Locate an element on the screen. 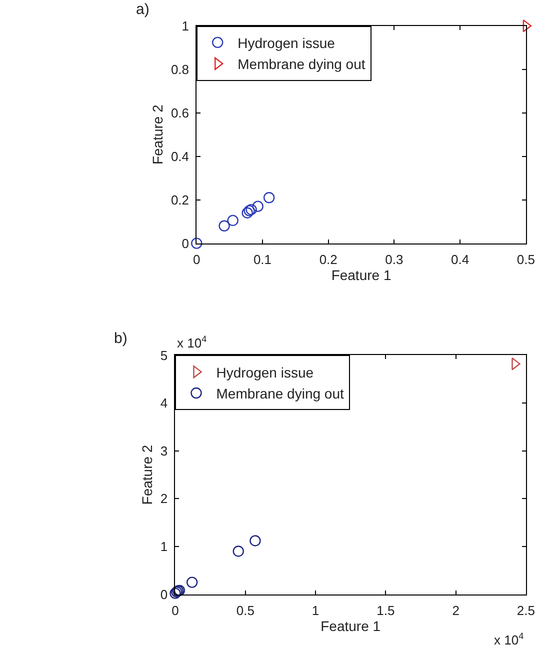 The width and height of the screenshot is (548, 665). text: b) is located at coordinates (121, 338).